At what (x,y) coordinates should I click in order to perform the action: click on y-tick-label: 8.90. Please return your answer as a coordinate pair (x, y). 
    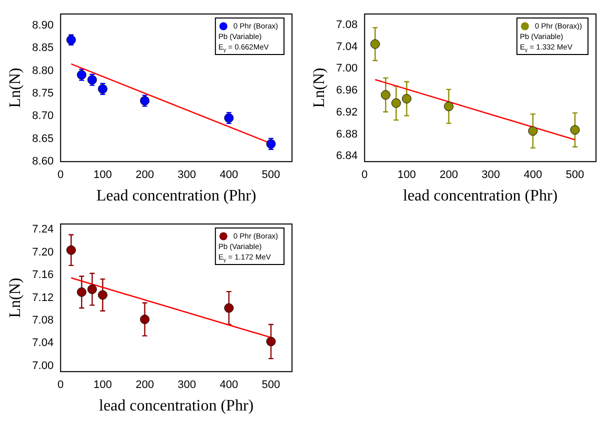
    Looking at the image, I should click on (43, 25).